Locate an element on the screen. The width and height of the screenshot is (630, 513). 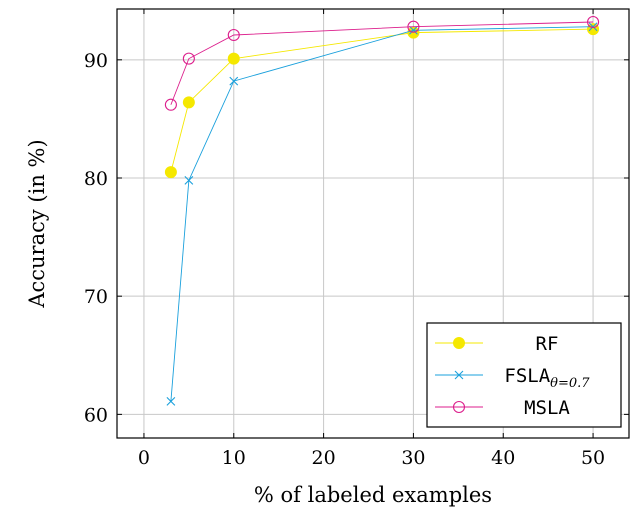
x-tick-label: 10 is located at coordinates (234, 458).